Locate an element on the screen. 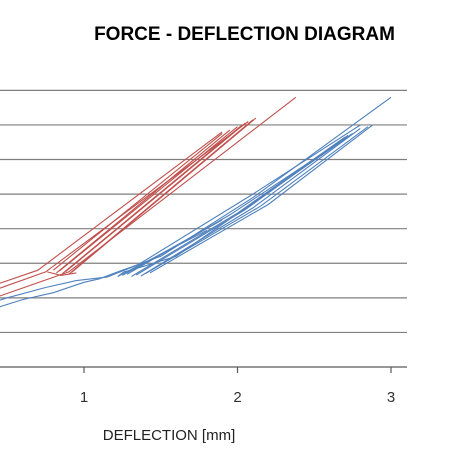  x-tick-label: 1 is located at coordinates (84, 397).